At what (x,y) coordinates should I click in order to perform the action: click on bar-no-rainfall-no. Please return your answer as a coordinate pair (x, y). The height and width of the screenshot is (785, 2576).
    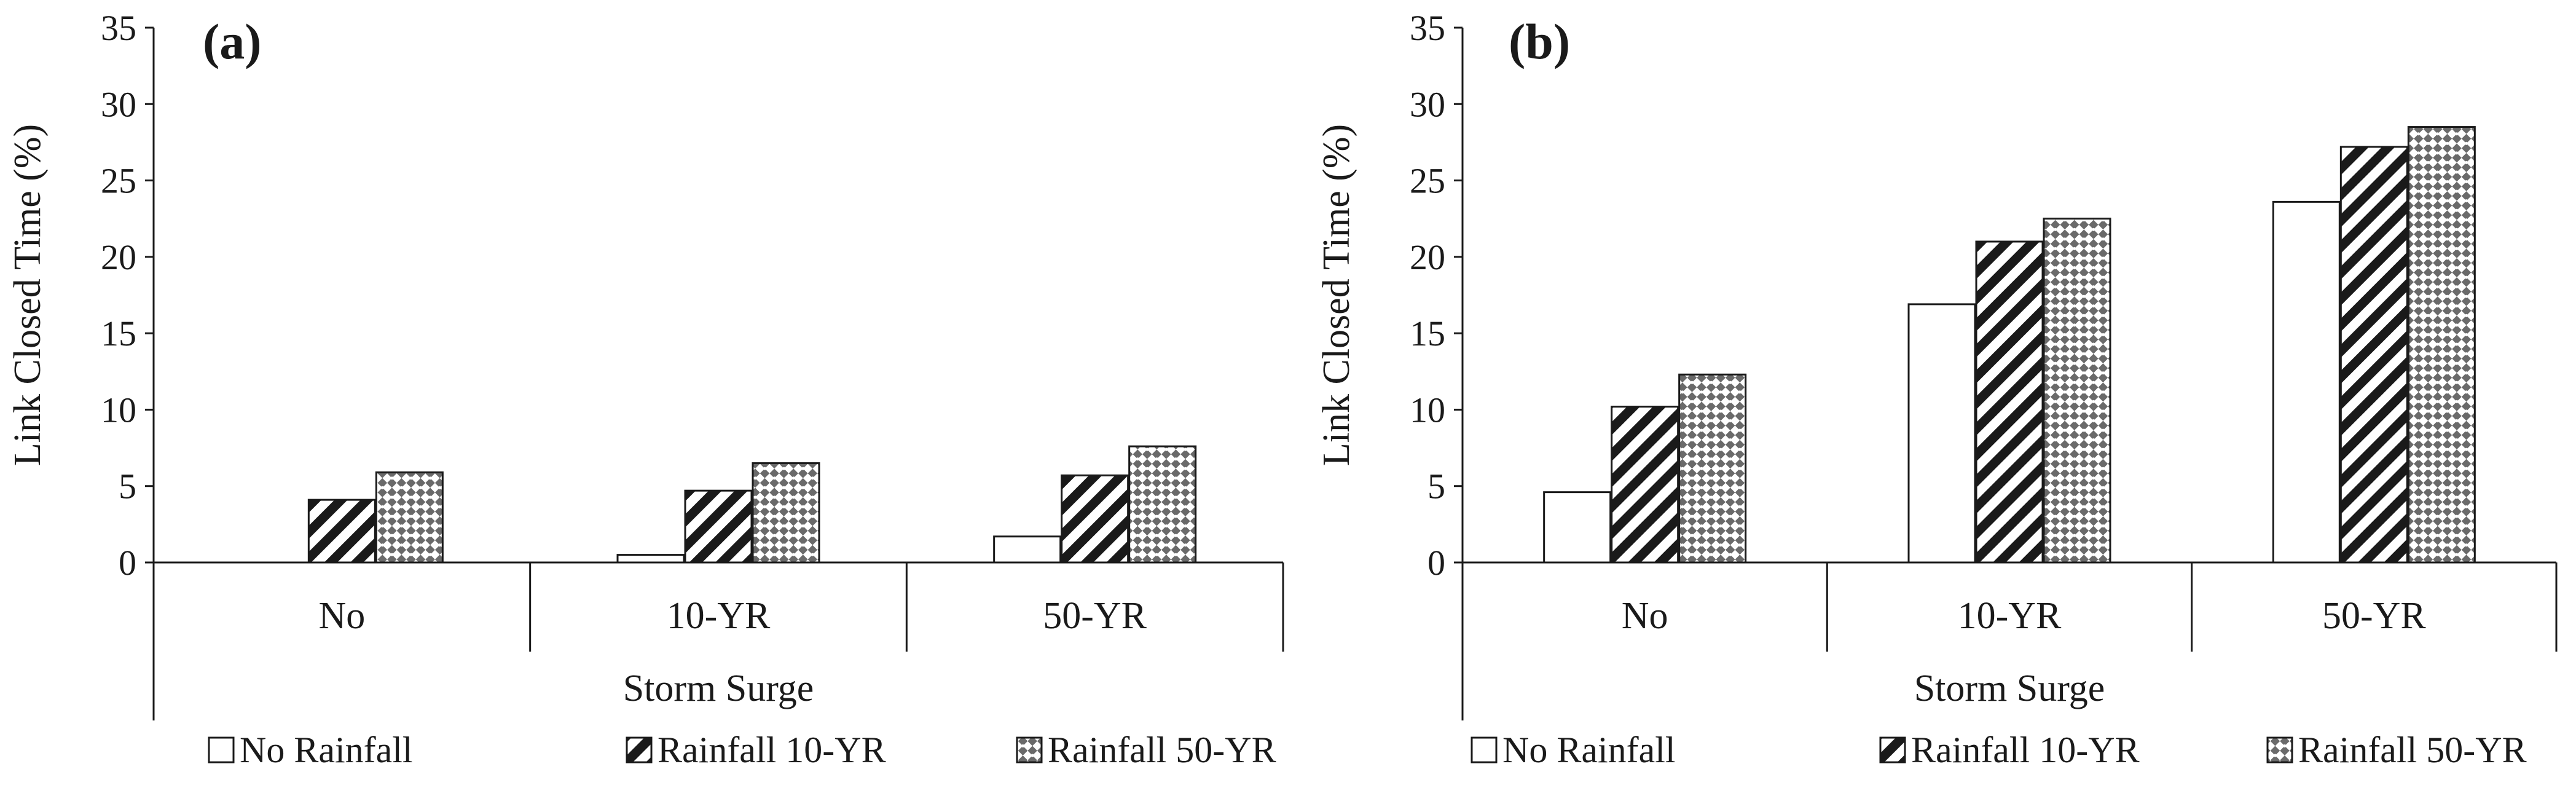
    Looking at the image, I should click on (1577, 527).